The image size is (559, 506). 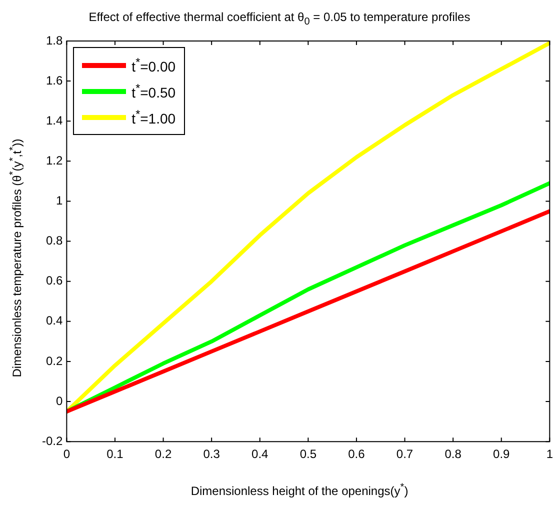 What do you see at coordinates (154, 65) in the screenshot?
I see `legend-label: t$^{*}$=0.00` at bounding box center [154, 65].